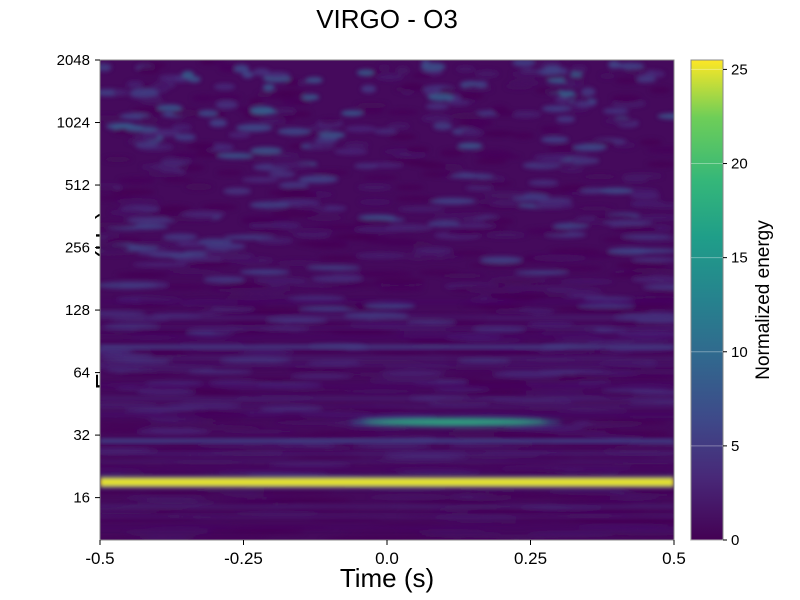  I want to click on chart-title: VIRGO - O3, so click(387, 19).